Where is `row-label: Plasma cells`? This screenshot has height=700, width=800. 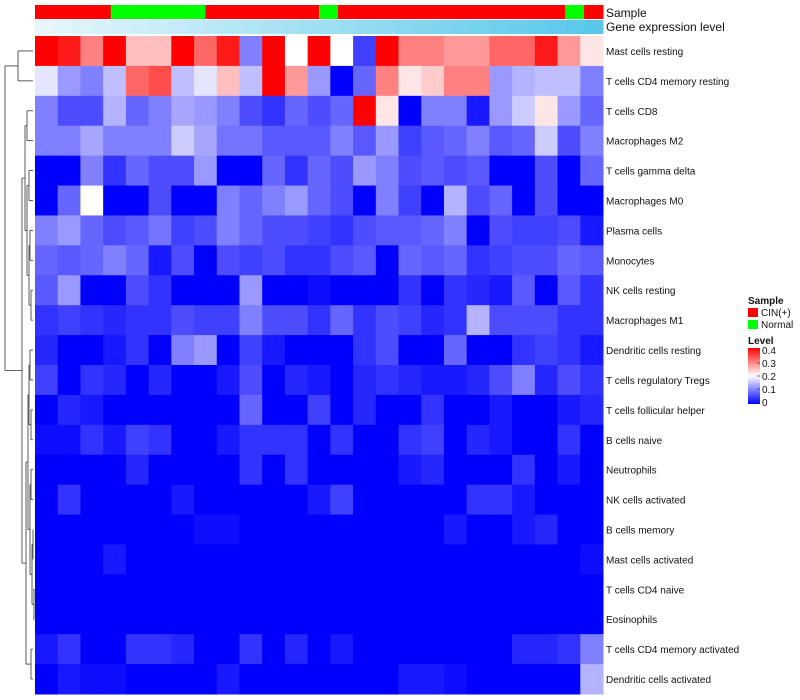
row-label: Plasma cells is located at coordinates (634, 231).